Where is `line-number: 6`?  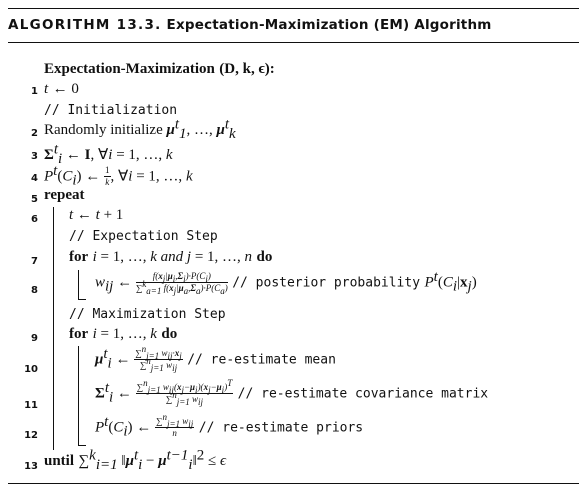 line-number: 6 is located at coordinates (34, 219).